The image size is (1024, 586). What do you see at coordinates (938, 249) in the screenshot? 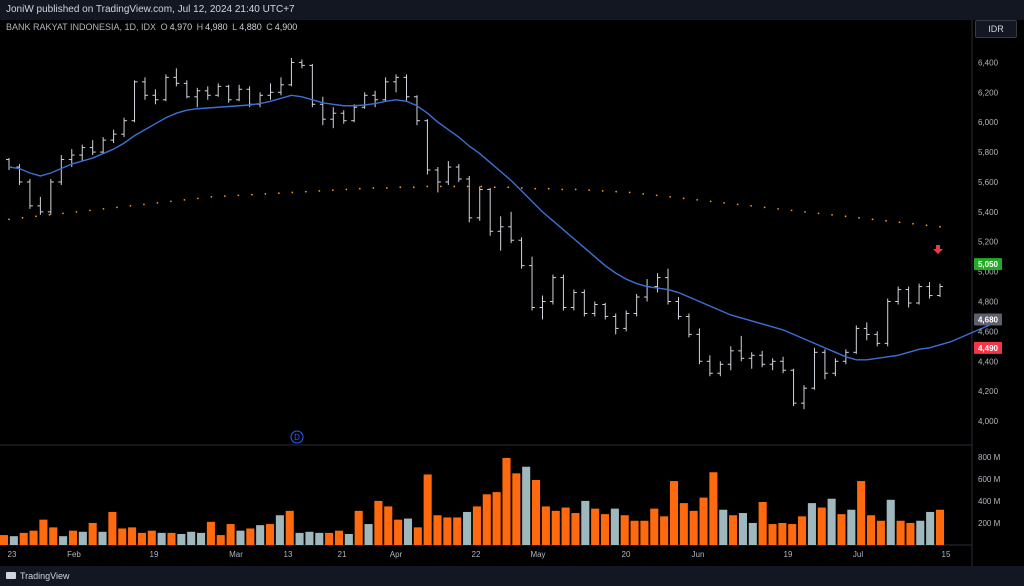
I see `sell-arrow-icon` at bounding box center [938, 249].